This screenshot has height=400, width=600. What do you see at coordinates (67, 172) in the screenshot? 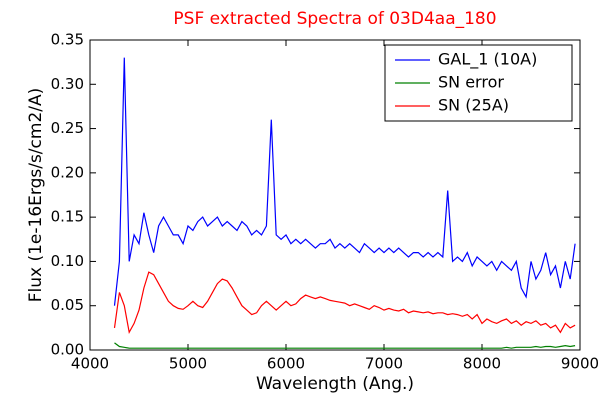
I see `y-tick-label: 0.20` at bounding box center [67, 172].